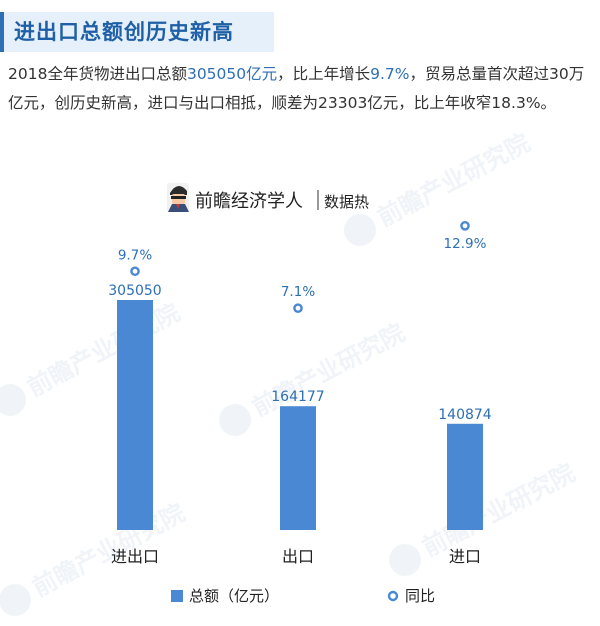  What do you see at coordinates (178, 197) in the screenshot?
I see `avatar-icon` at bounding box center [178, 197].